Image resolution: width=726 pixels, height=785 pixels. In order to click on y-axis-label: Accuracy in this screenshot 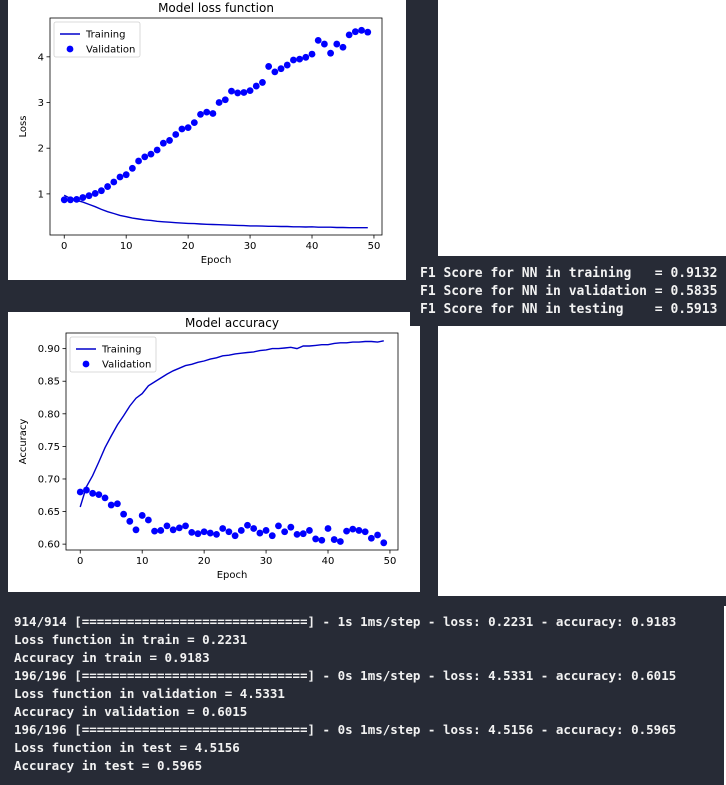, I will do `click(23, 442)`.